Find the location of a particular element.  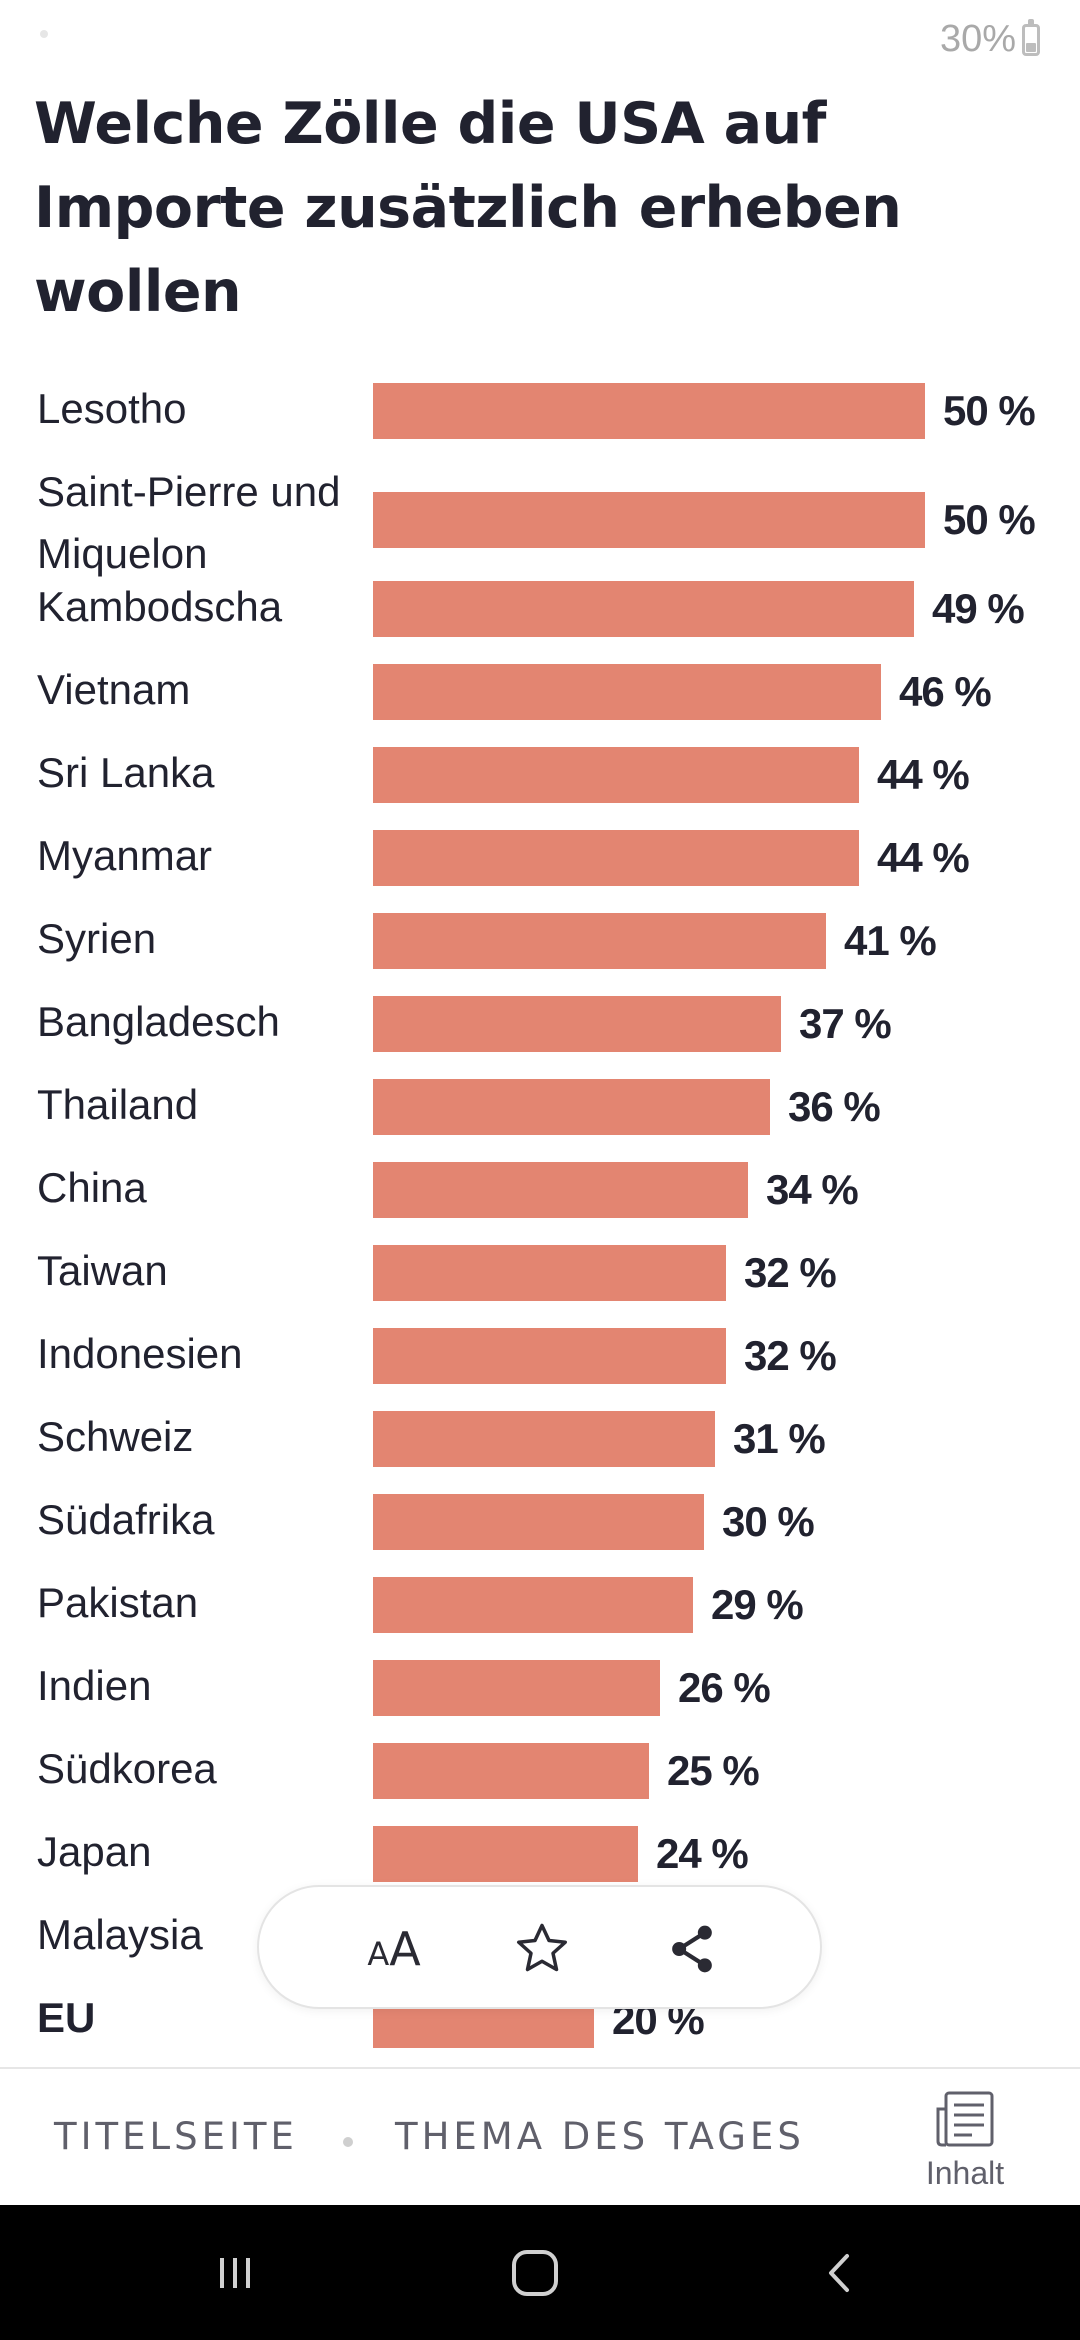

chart-row: Thailand 36 % is located at coordinates (540, 1105).